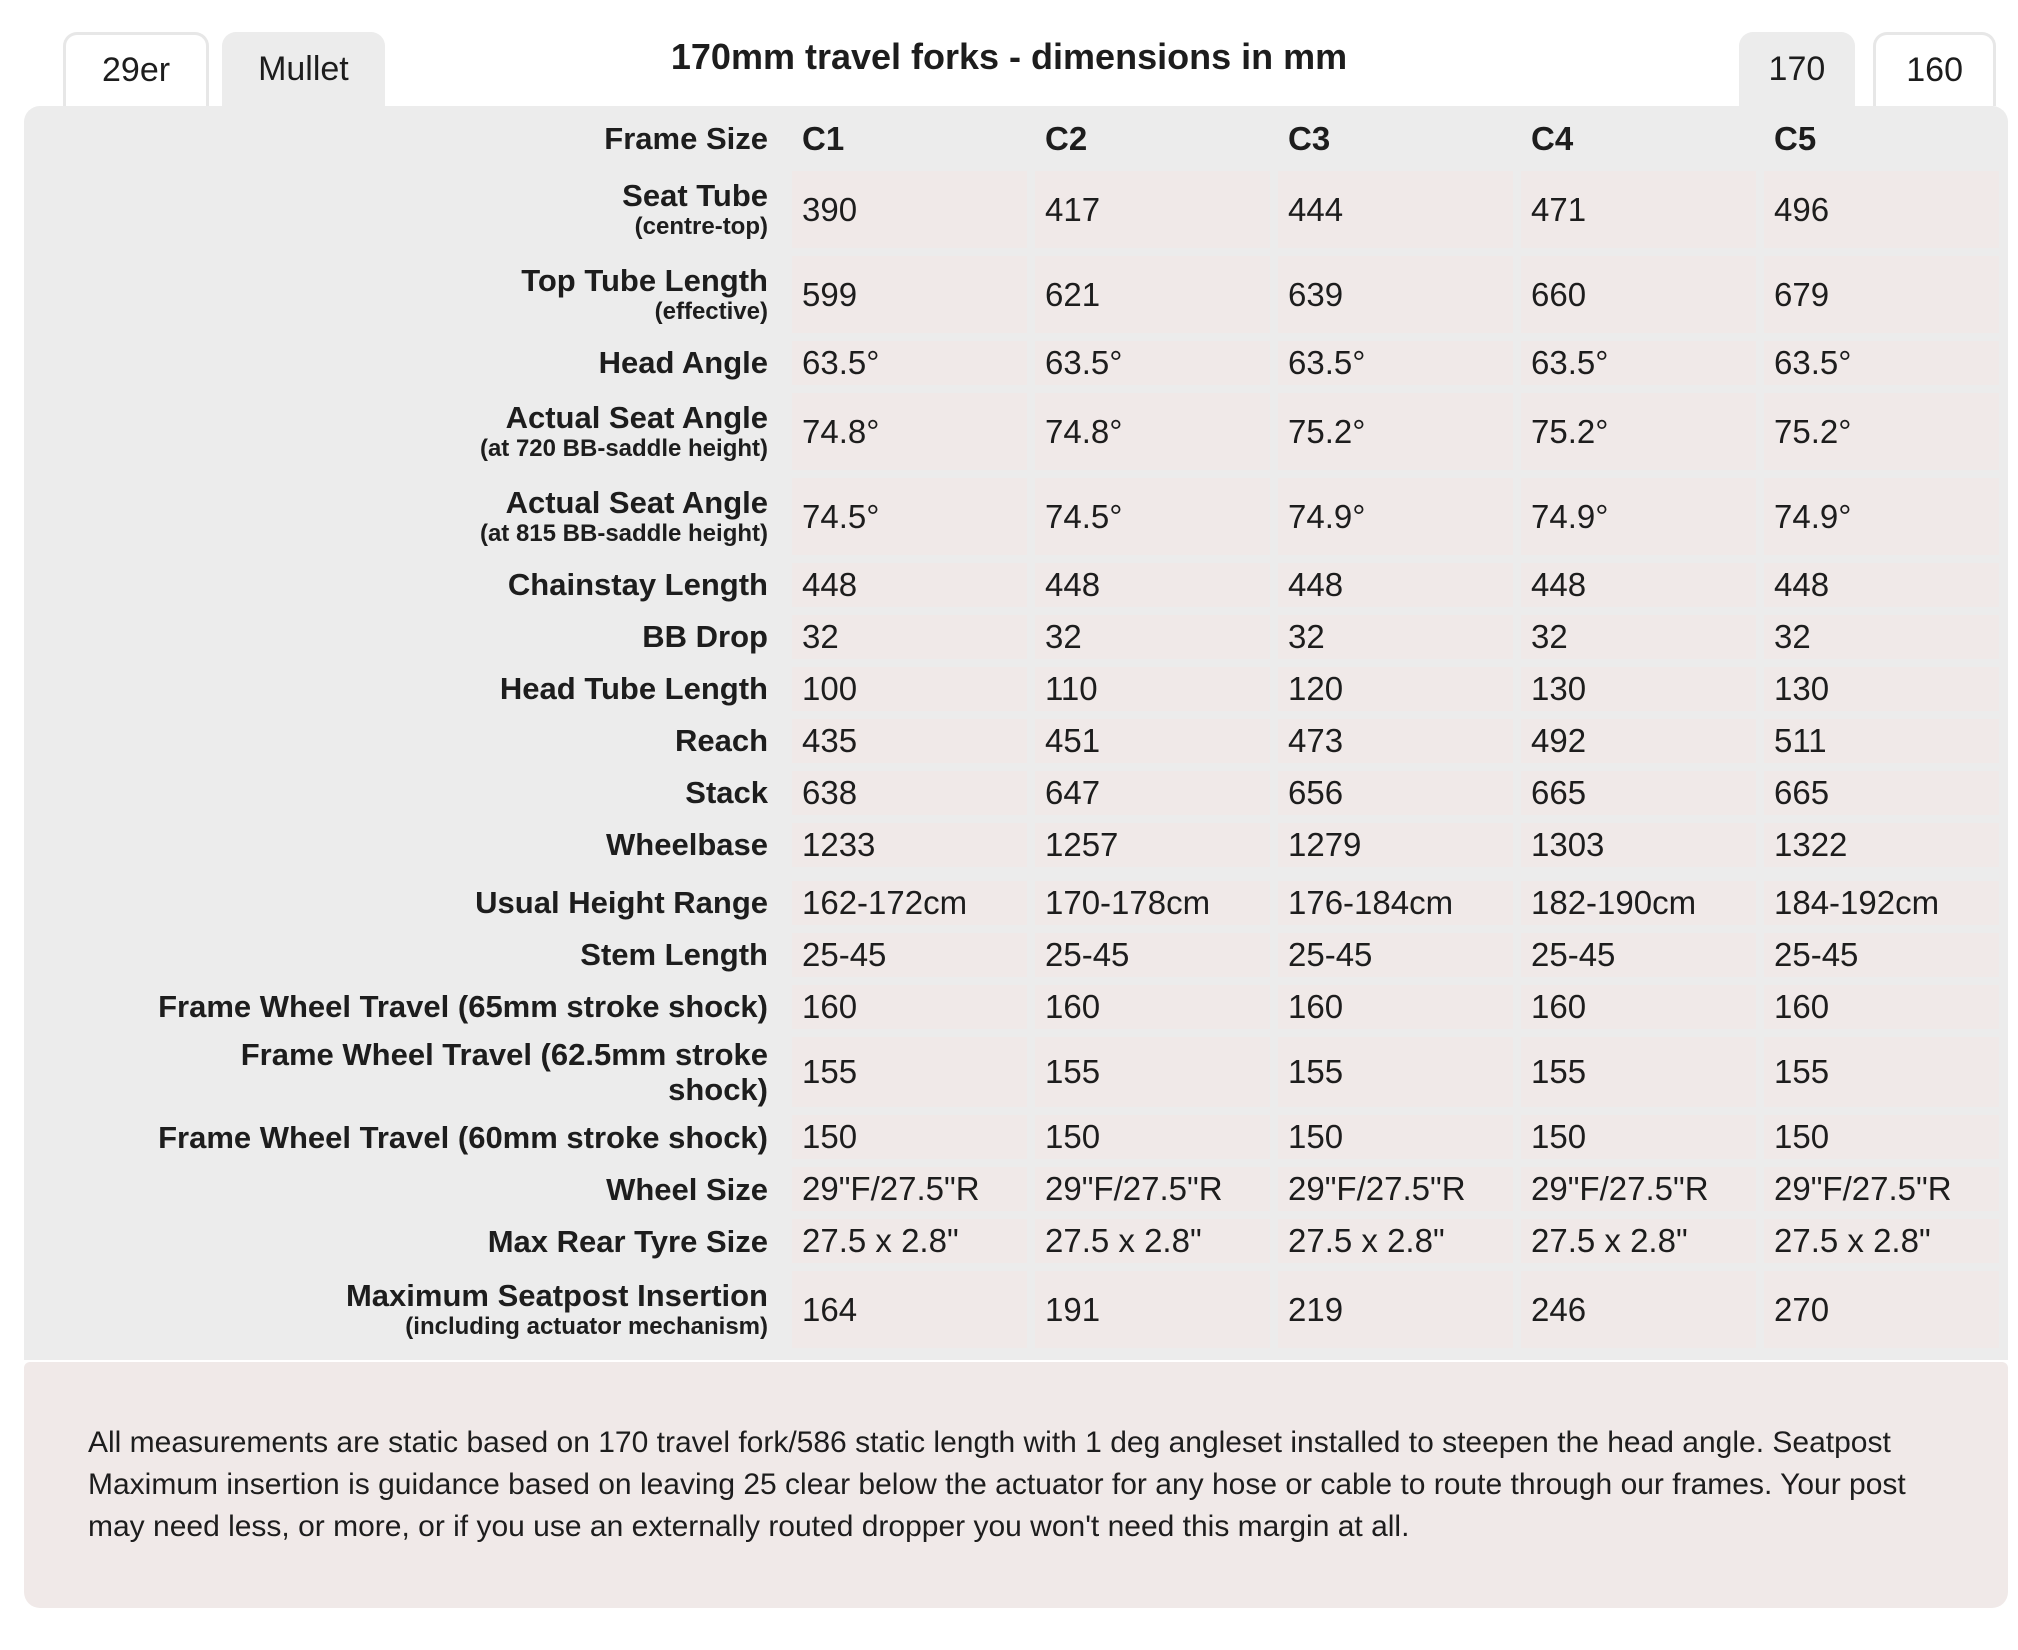 The height and width of the screenshot is (1650, 2018). I want to click on value-cell-c5: 74.9°, so click(1881, 516).